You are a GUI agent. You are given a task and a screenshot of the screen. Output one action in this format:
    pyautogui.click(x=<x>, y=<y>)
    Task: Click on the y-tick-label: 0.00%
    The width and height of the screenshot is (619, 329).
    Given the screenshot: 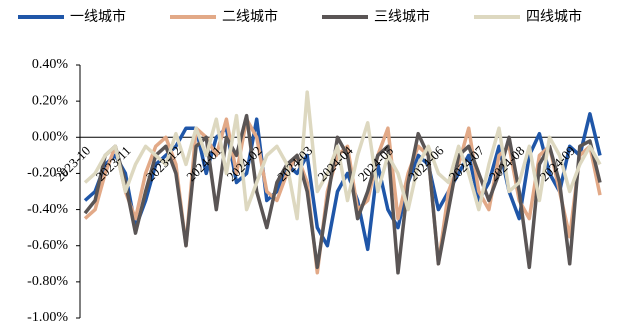 What is the action you would take?
    pyautogui.click(x=50, y=137)
    